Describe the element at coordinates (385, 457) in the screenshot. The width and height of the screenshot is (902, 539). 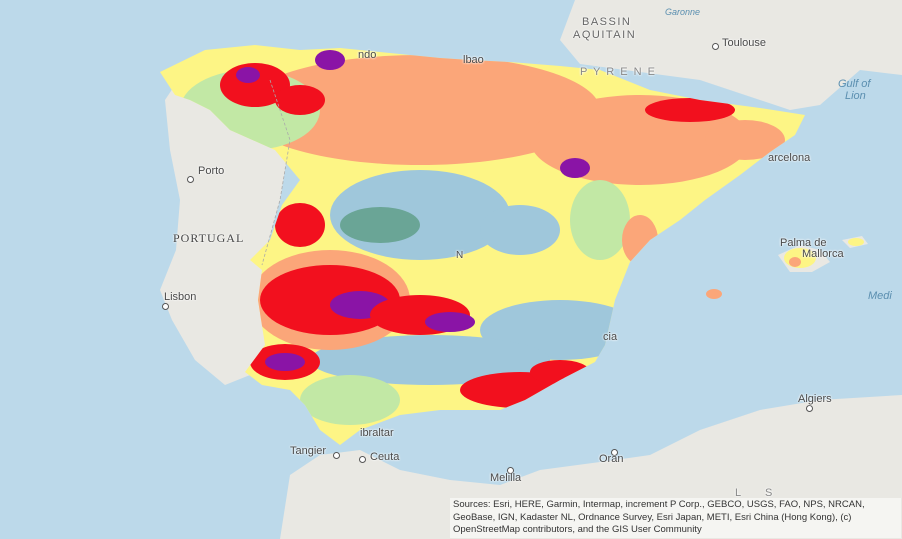
I see `label-ceuta: Ceuta` at that location.